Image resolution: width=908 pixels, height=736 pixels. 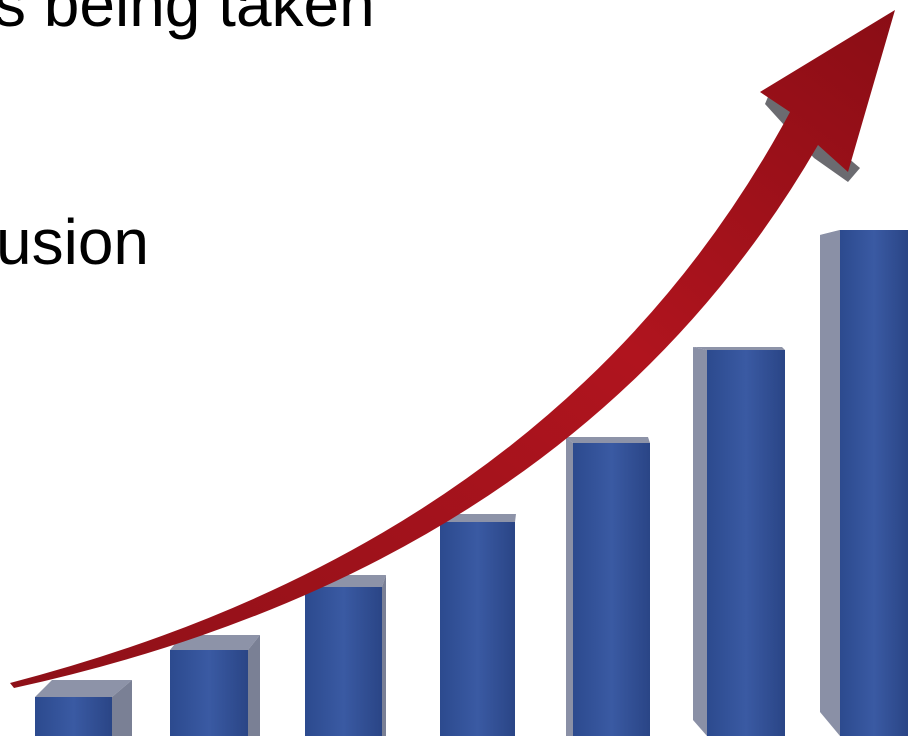 I want to click on text-line: usion, so click(x=74, y=242).